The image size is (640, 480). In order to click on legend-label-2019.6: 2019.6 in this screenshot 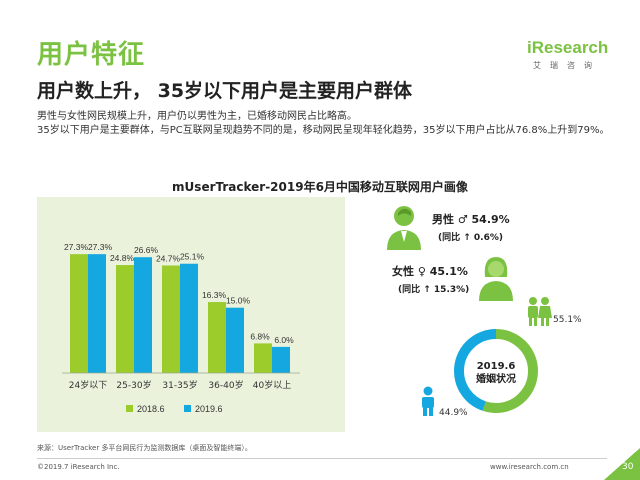, I will do `click(209, 409)`.